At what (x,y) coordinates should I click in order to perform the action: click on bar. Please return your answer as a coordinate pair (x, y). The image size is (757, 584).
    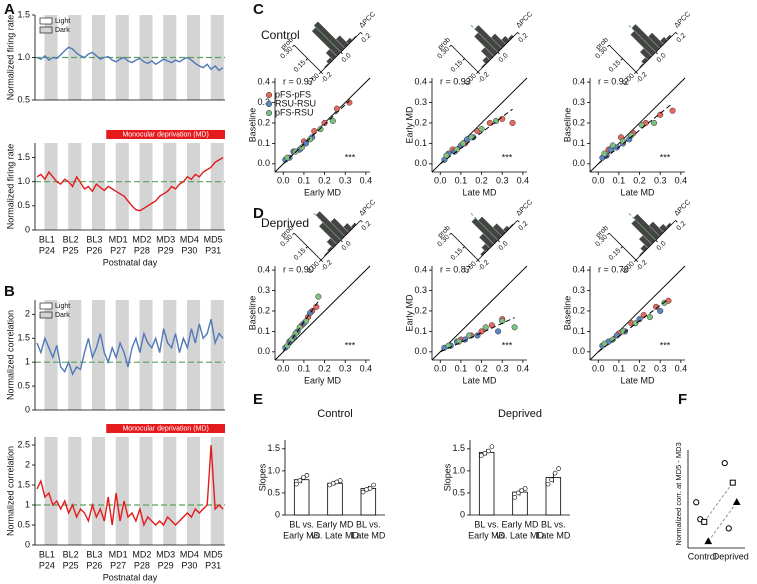
    Looking at the image, I should click on (486, 483).